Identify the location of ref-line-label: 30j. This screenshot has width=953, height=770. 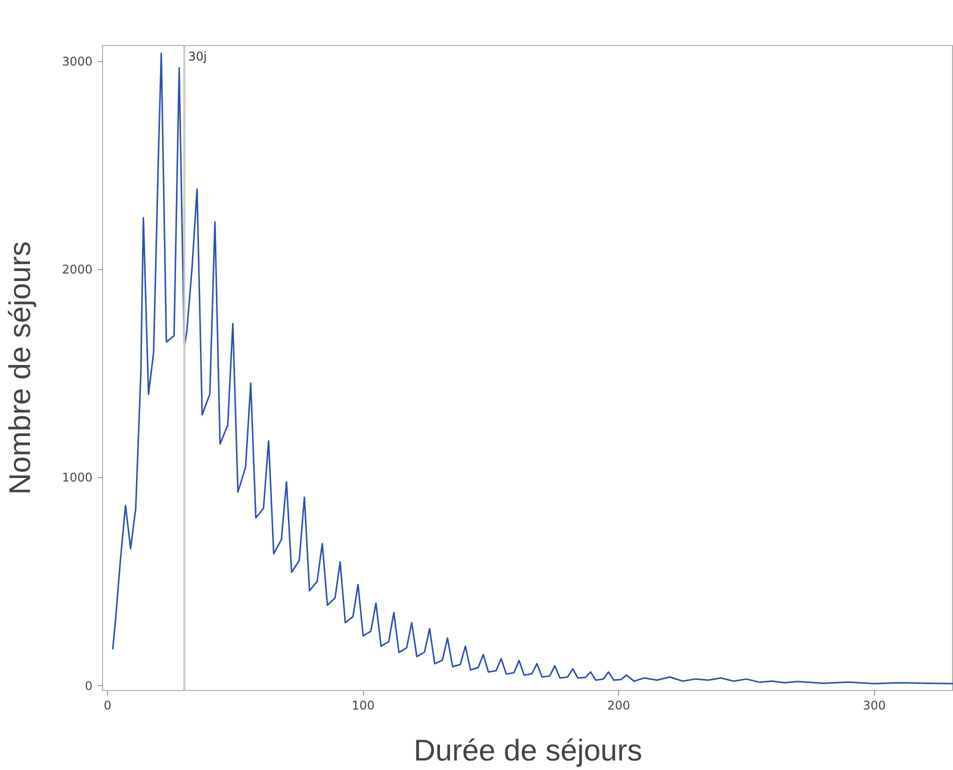
(197, 57).